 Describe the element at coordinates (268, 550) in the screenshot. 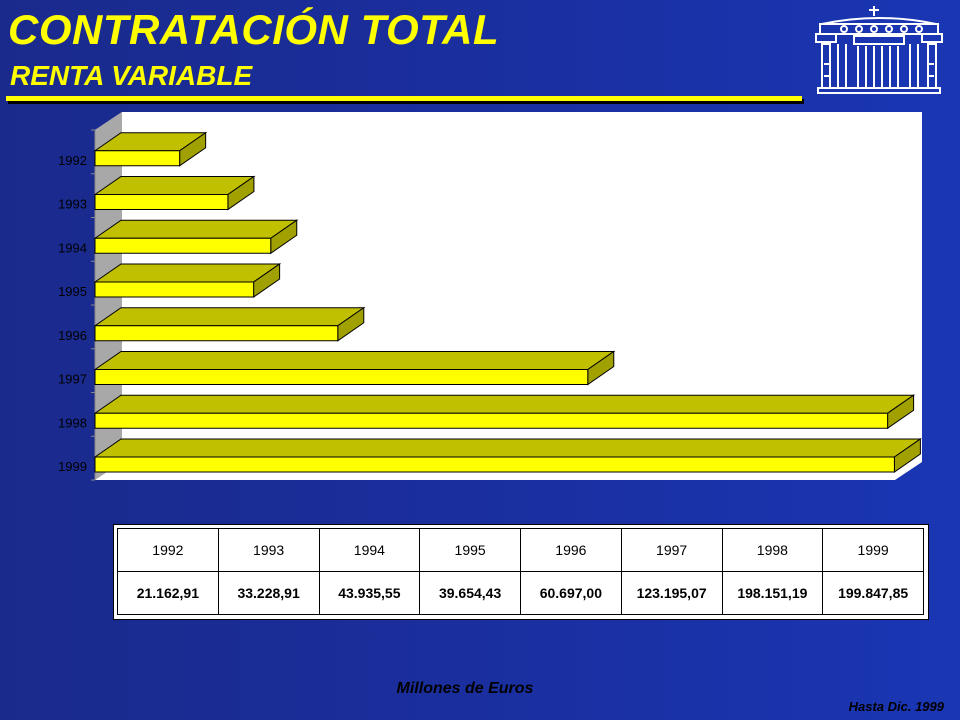

I see `table-header-cell: 1993` at that location.